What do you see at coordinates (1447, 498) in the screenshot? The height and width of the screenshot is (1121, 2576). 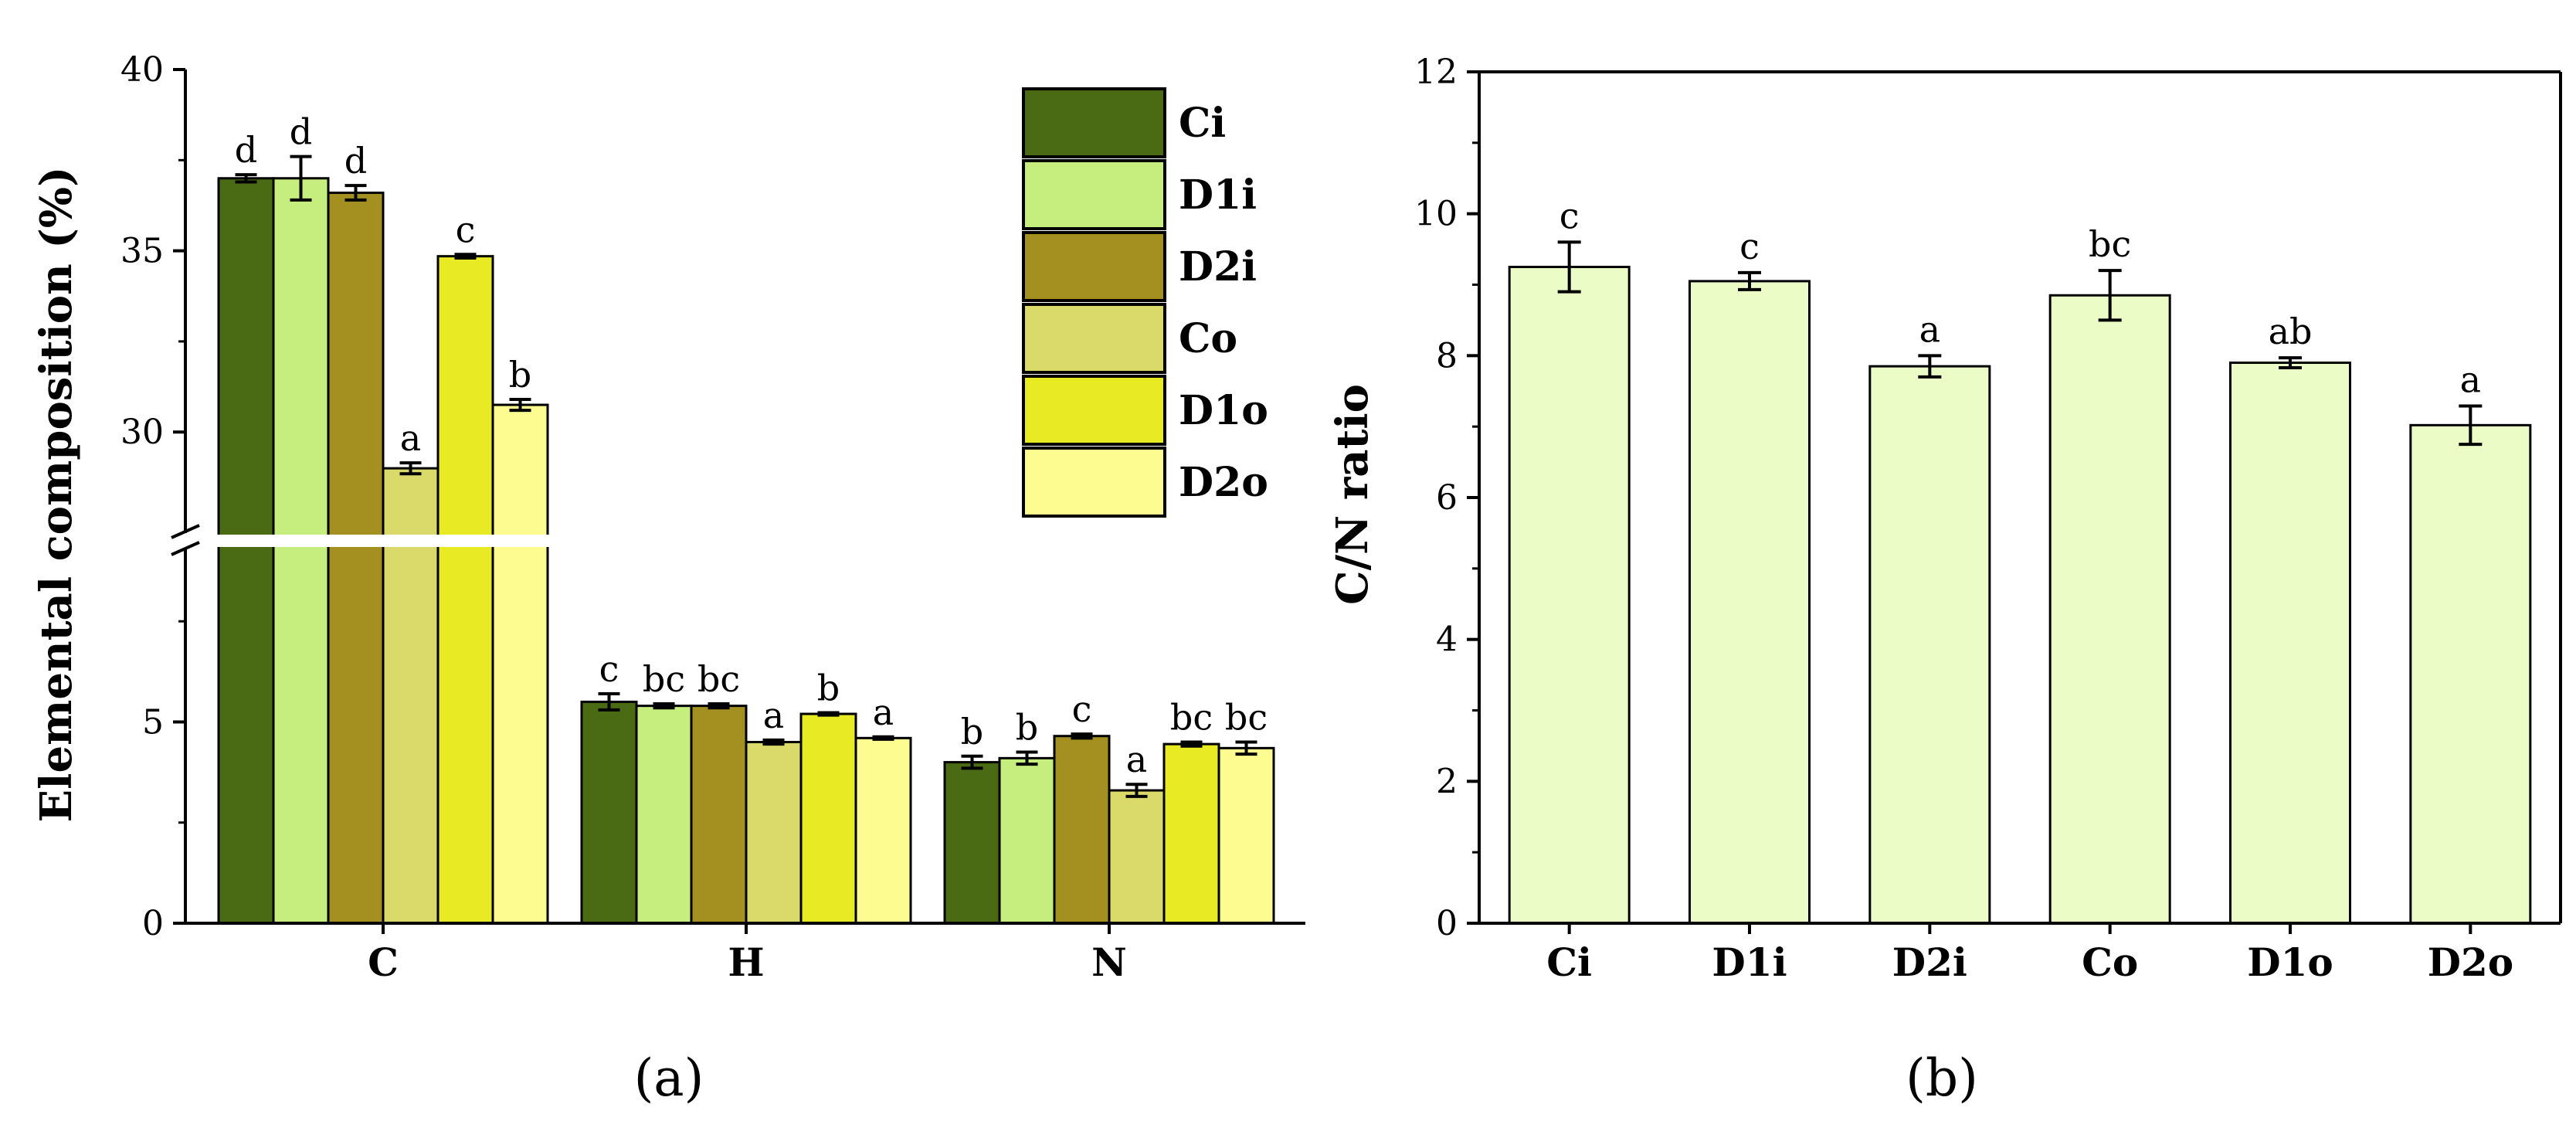 I see `y-tick-label: 6` at bounding box center [1447, 498].